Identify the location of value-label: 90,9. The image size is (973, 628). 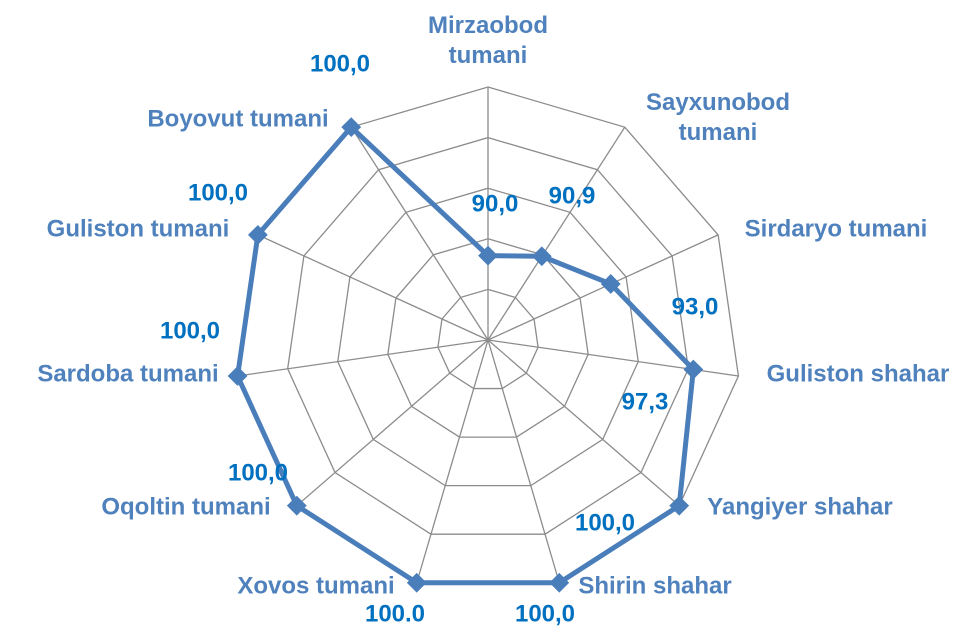
(572, 195).